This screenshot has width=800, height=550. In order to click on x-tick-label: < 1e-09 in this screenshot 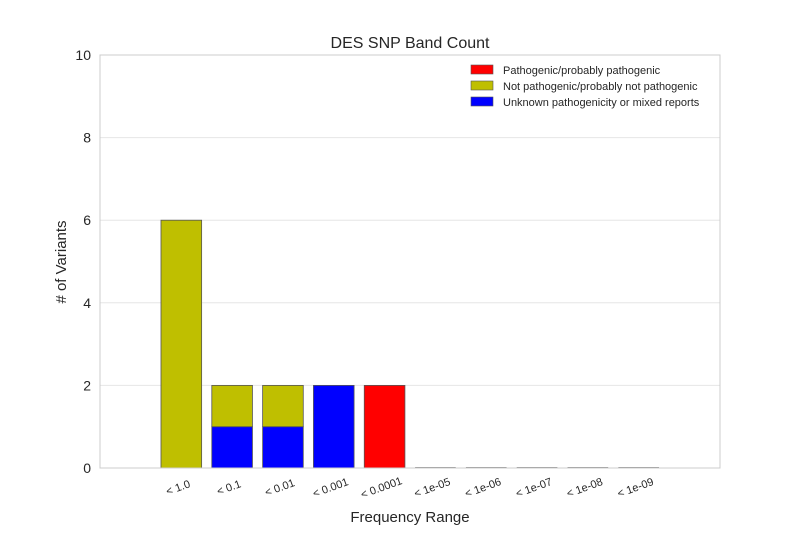, I will do `click(635, 488)`.